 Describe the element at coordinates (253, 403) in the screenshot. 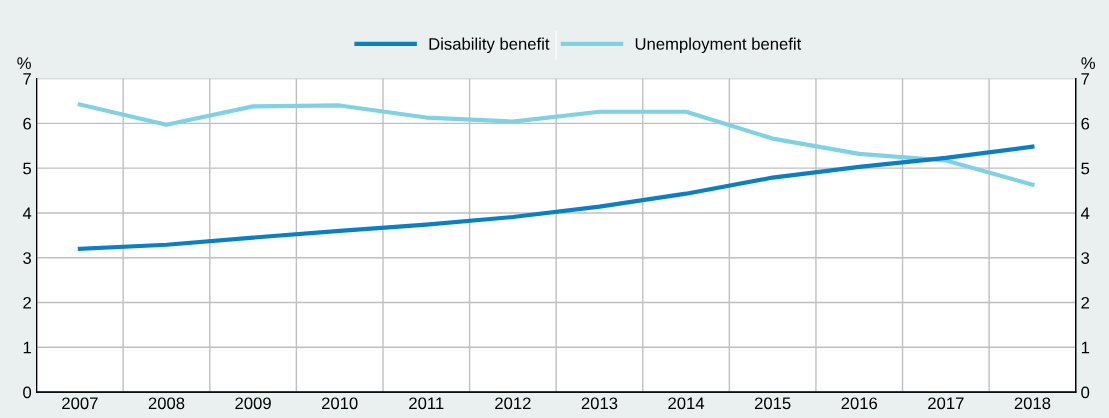

I see `x-tick-label: 2009` at that location.